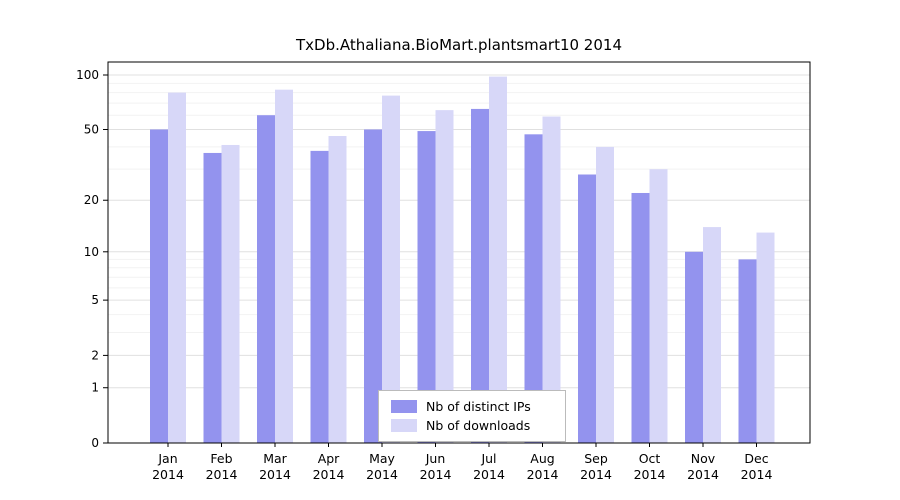 The height and width of the screenshot is (500, 900). I want to click on x-month-label: Jul, so click(488, 458).